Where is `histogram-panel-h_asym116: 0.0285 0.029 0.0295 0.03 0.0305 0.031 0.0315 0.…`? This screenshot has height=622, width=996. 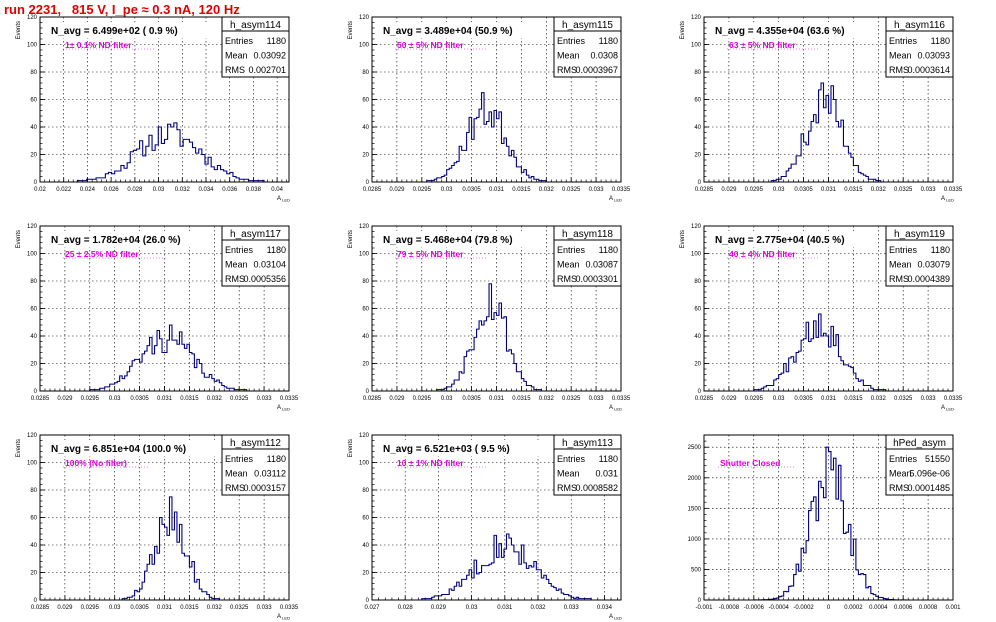 histogram-panel-h_asym116: 0.0285 0.029 0.0295 0.03 0.0305 0.031 0.0315 0.… is located at coordinates (821, 109).